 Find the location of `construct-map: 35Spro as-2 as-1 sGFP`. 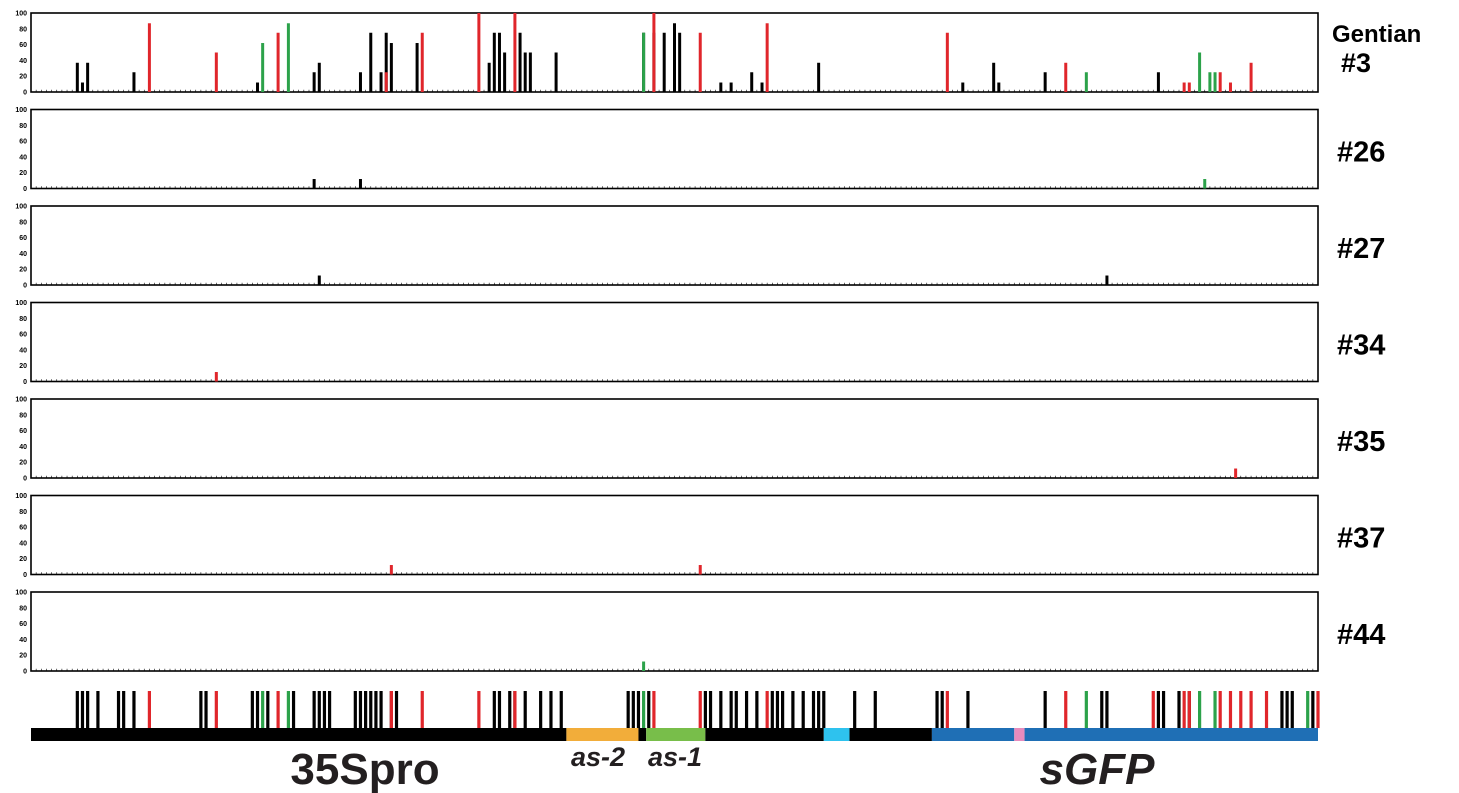

construct-map: 35Spro as-2 as-1 sGFP is located at coordinates (674, 760).